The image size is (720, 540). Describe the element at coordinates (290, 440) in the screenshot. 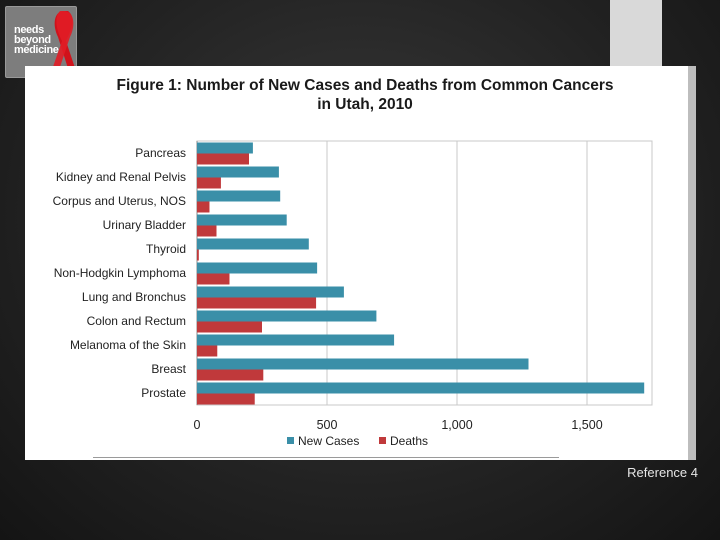

I see `legend-swatch-new-cases` at that location.